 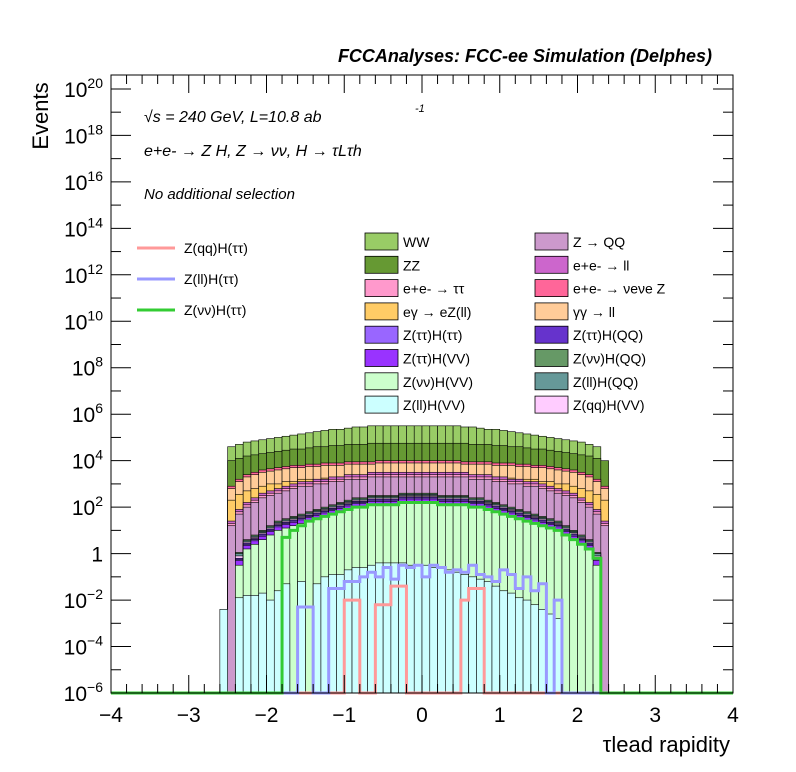 I want to click on legend-label: Z(ll)H(QQ), so click(x=605, y=382).